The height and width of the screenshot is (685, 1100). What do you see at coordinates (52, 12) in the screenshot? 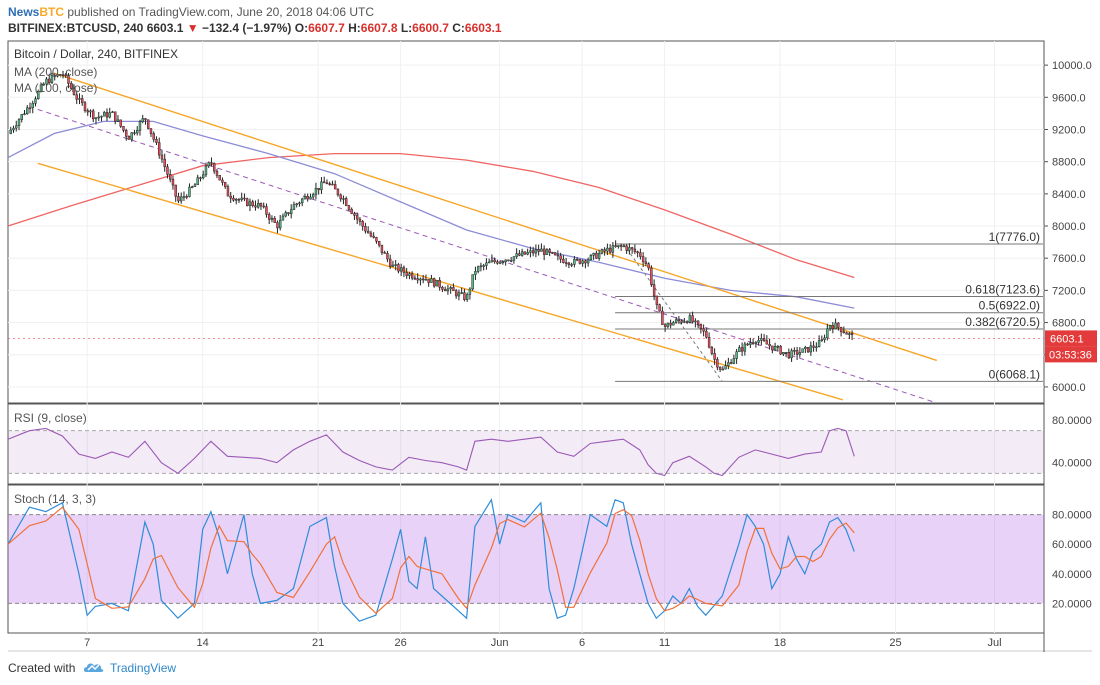
I see `publisher-name-btc: BTC` at bounding box center [52, 12].